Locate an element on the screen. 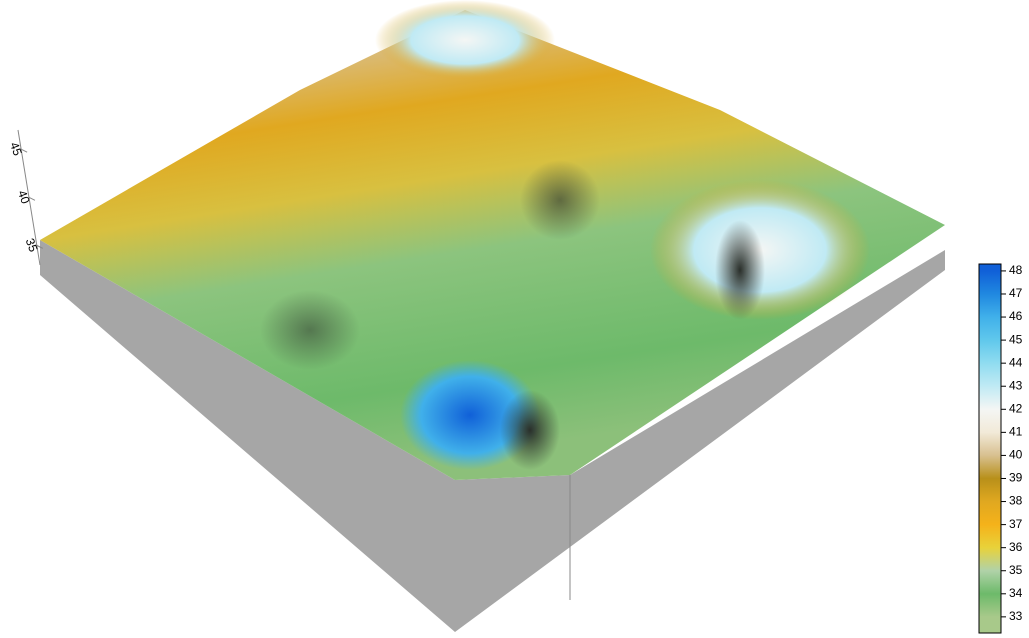  colorbar-tick-label: 48 is located at coordinates (1016, 270).